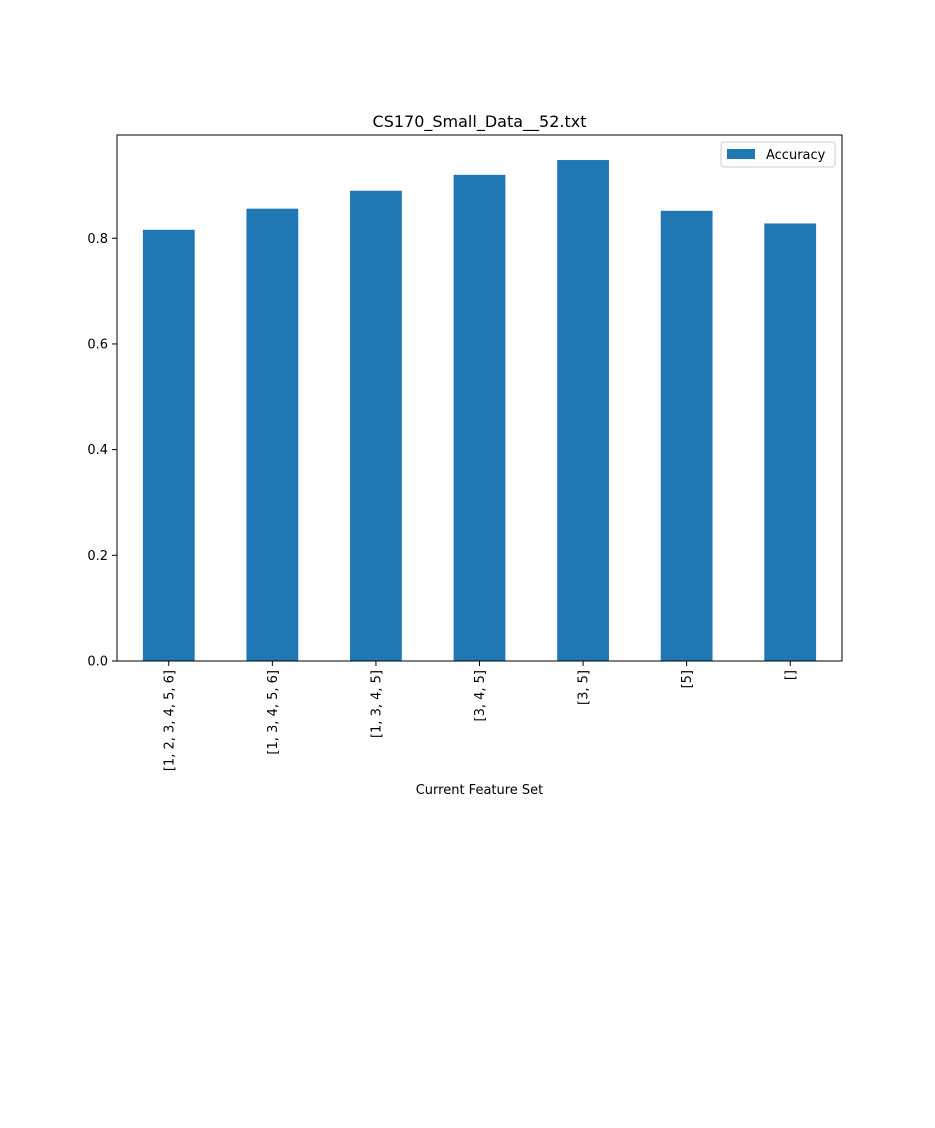  Describe the element at coordinates (687, 679) in the screenshot. I see `x-tick-label-5: [5]` at that location.